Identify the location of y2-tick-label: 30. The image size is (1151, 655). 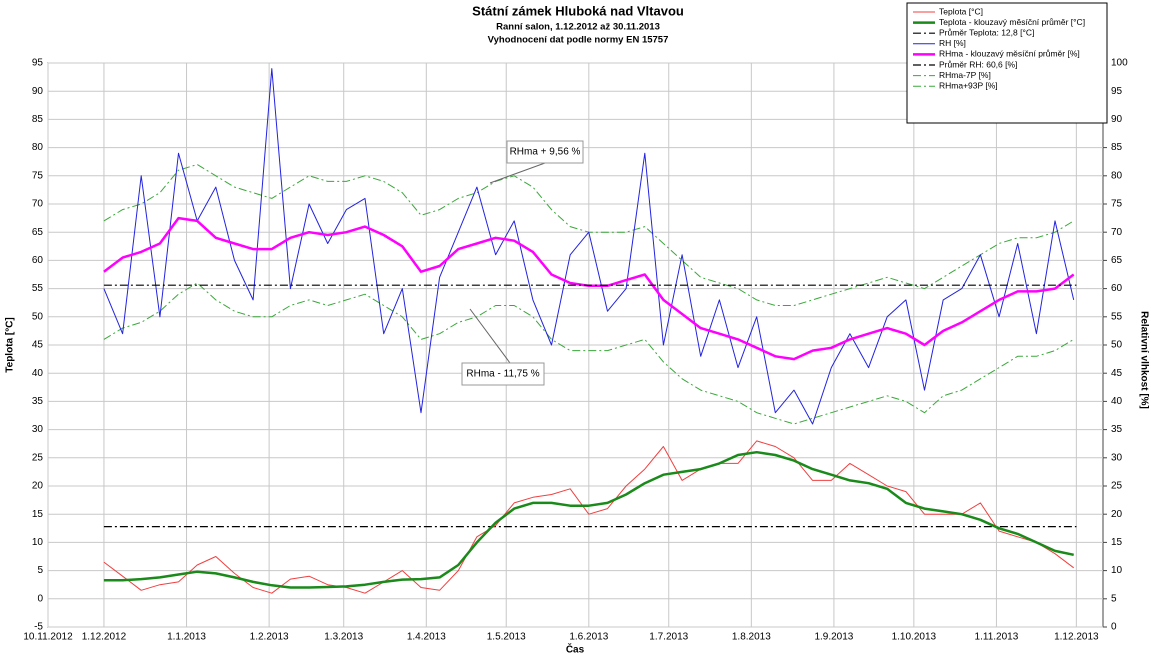
(1117, 457).